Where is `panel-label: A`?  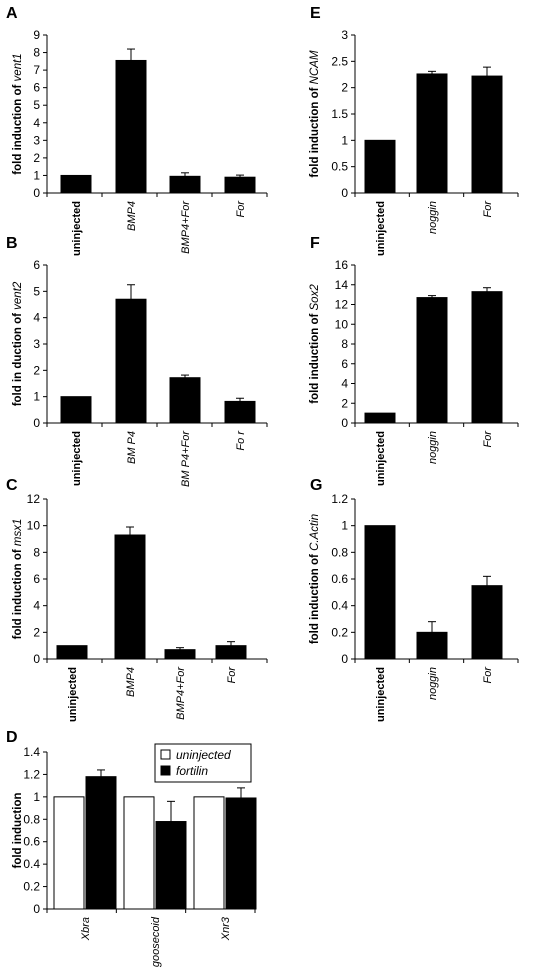 panel-label: A is located at coordinates (12, 13).